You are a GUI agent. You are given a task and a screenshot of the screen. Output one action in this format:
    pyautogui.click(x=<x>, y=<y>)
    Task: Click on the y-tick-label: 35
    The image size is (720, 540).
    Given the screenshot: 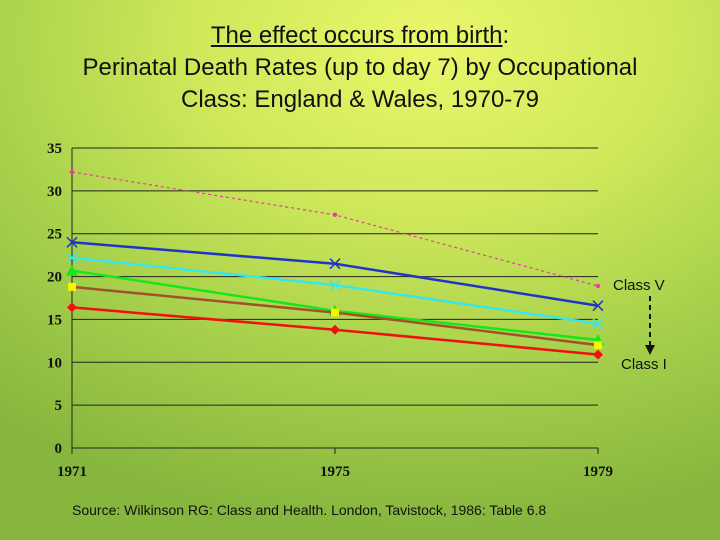 What is the action you would take?
    pyautogui.click(x=54, y=149)
    